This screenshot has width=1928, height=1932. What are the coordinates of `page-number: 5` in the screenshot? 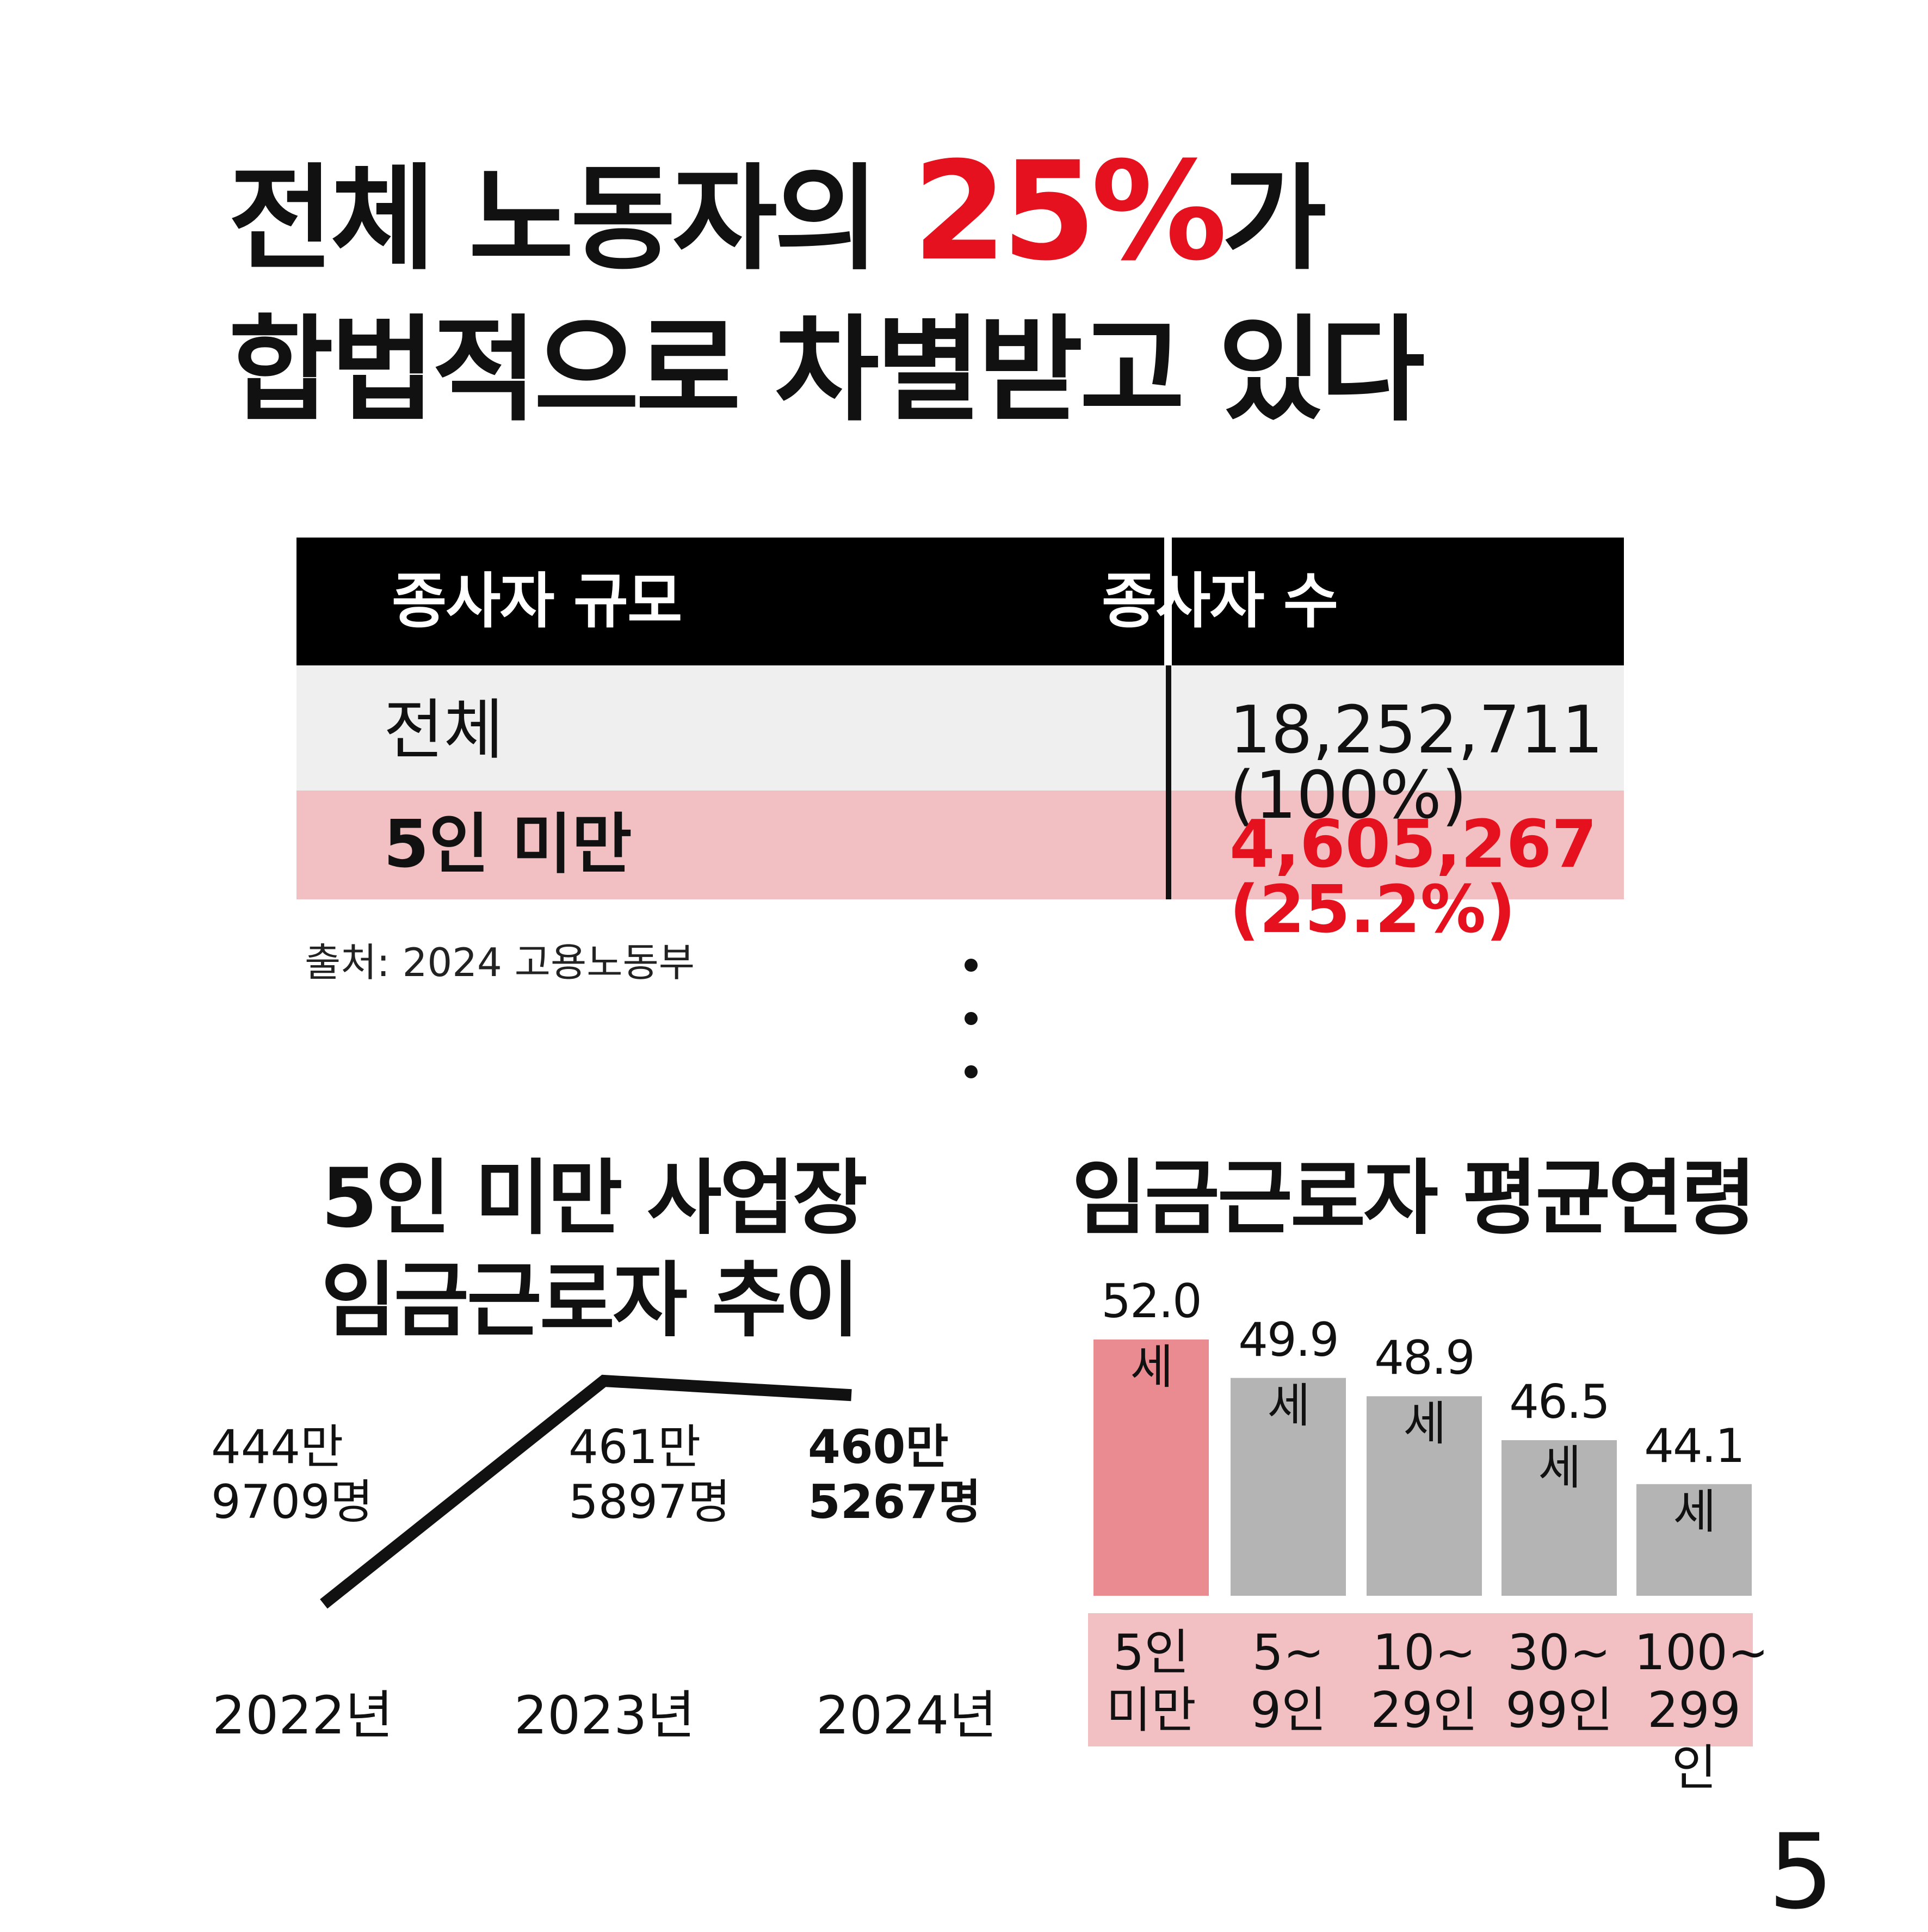 It's located at (1801, 1872).